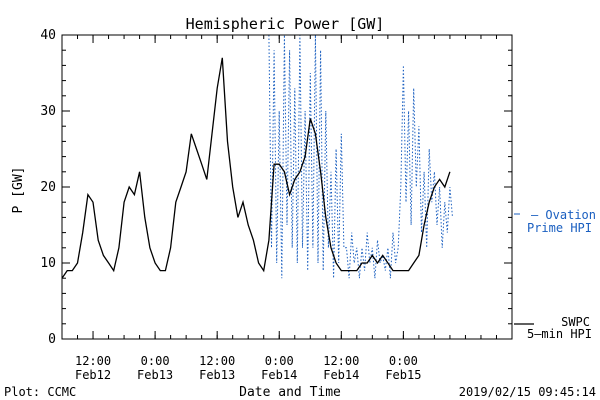 This screenshot has width=600, height=400. I want to click on legend-swpc-line2: 5—min HPI, so click(559, 334).